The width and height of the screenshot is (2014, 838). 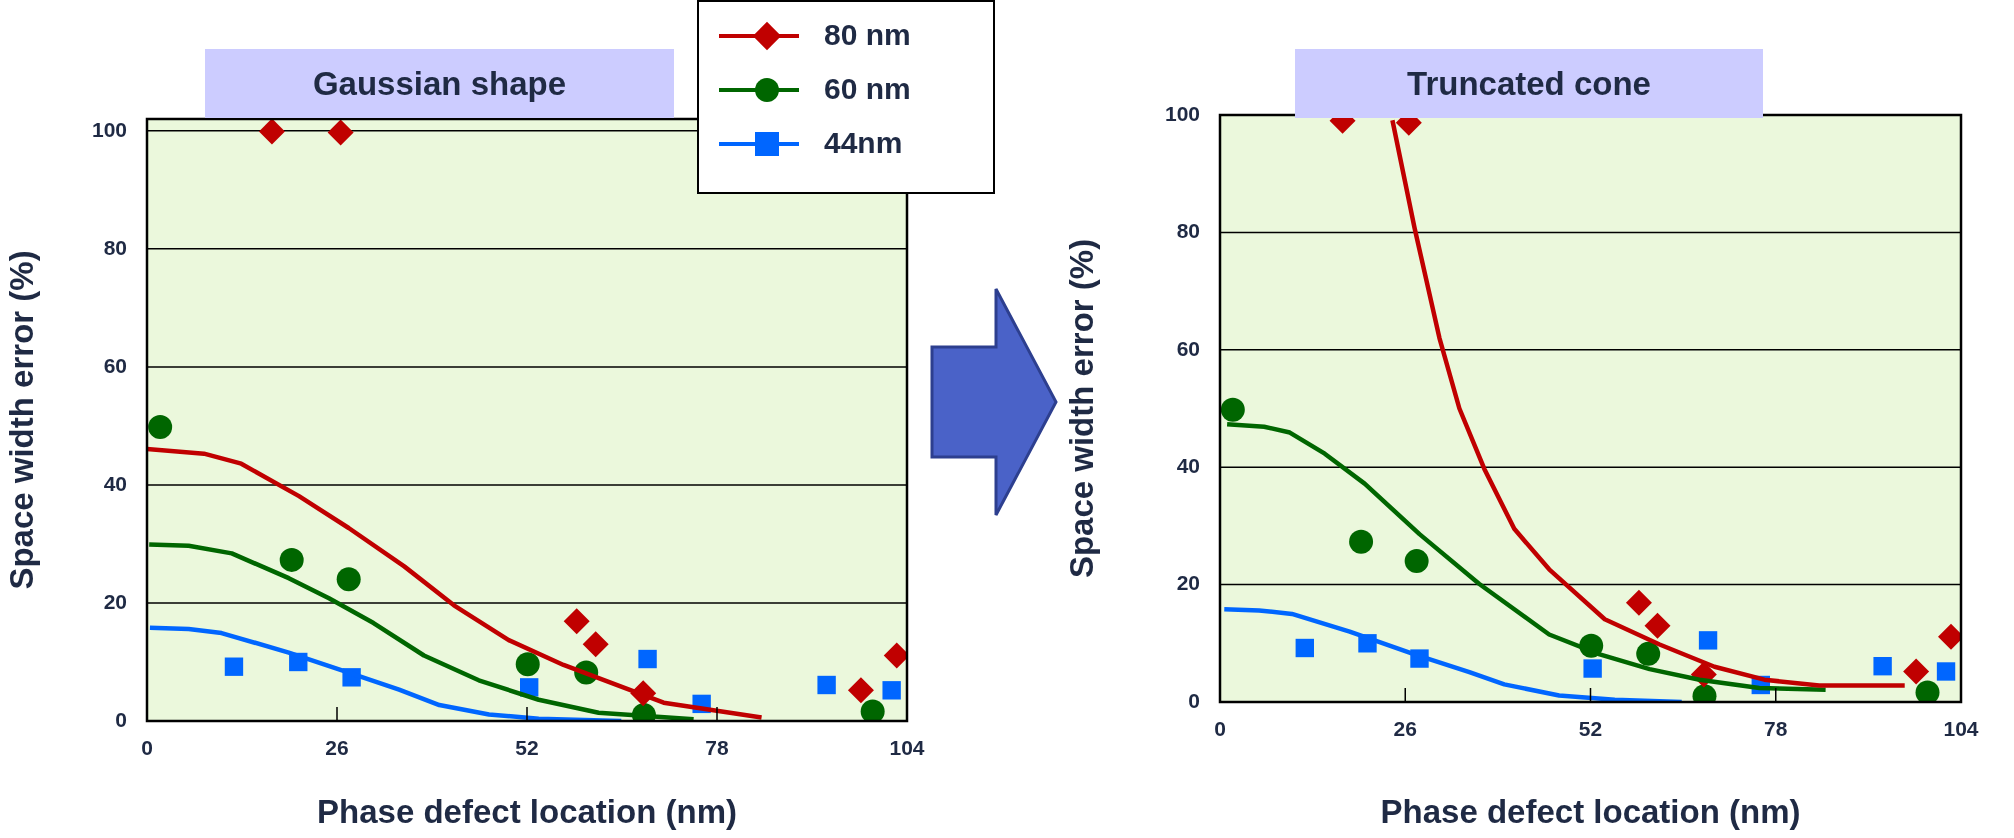 What do you see at coordinates (867, 35) in the screenshot?
I see `legend-label: 80 nm` at bounding box center [867, 35].